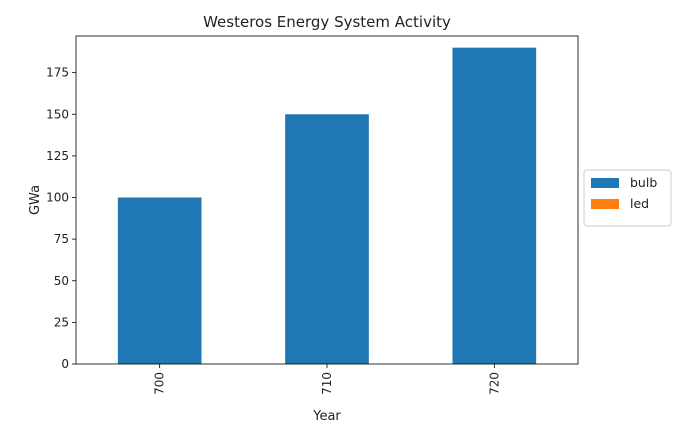 Image resolution: width=682 pixels, height=433 pixels. Describe the element at coordinates (57, 73) in the screenshot. I see `y-tick-label: 175` at that location.